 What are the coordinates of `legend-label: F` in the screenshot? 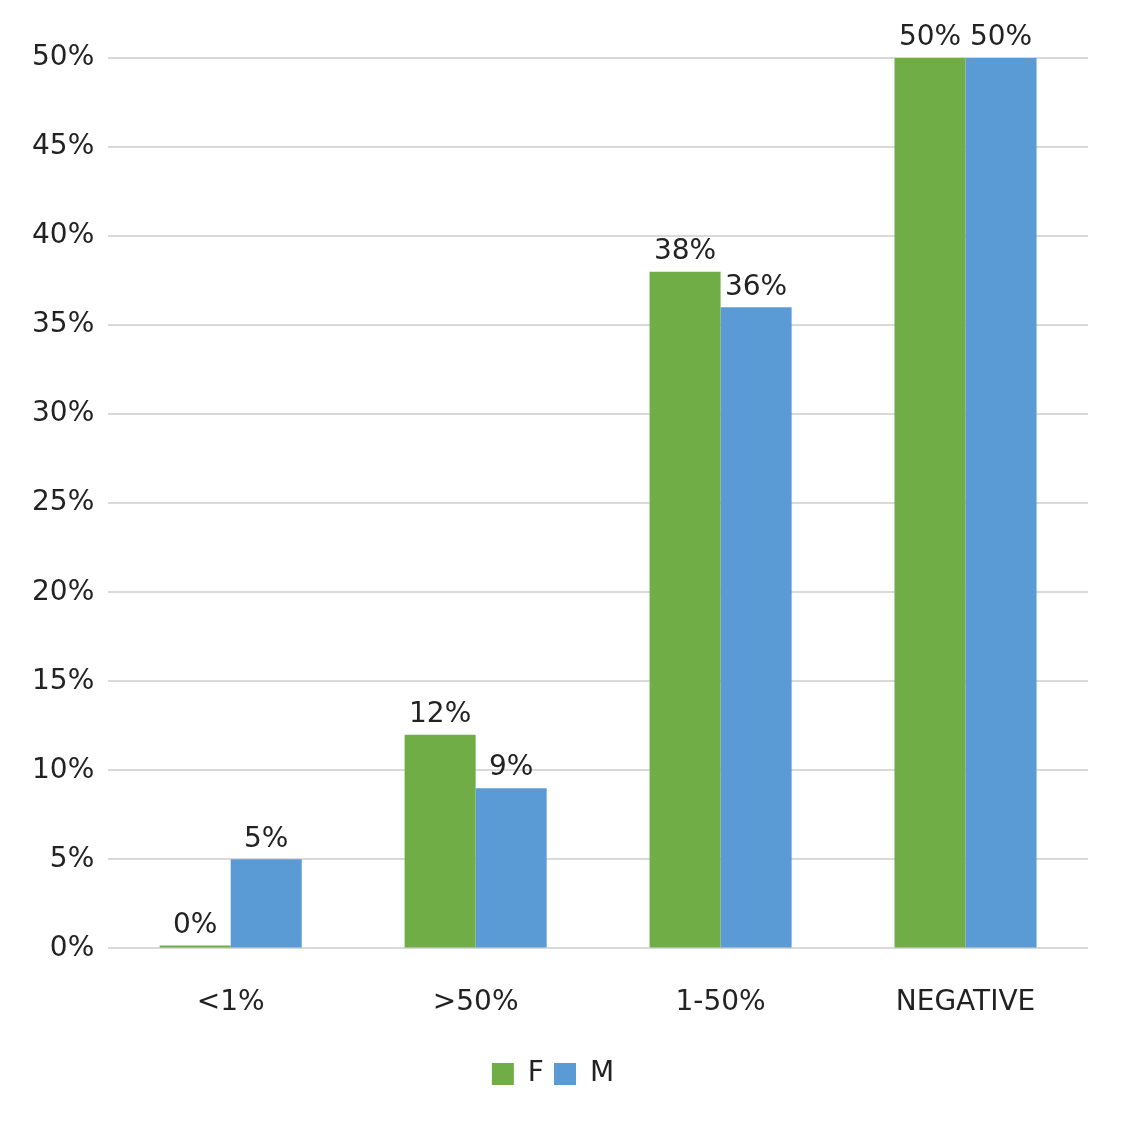 It's located at (535, 1072).